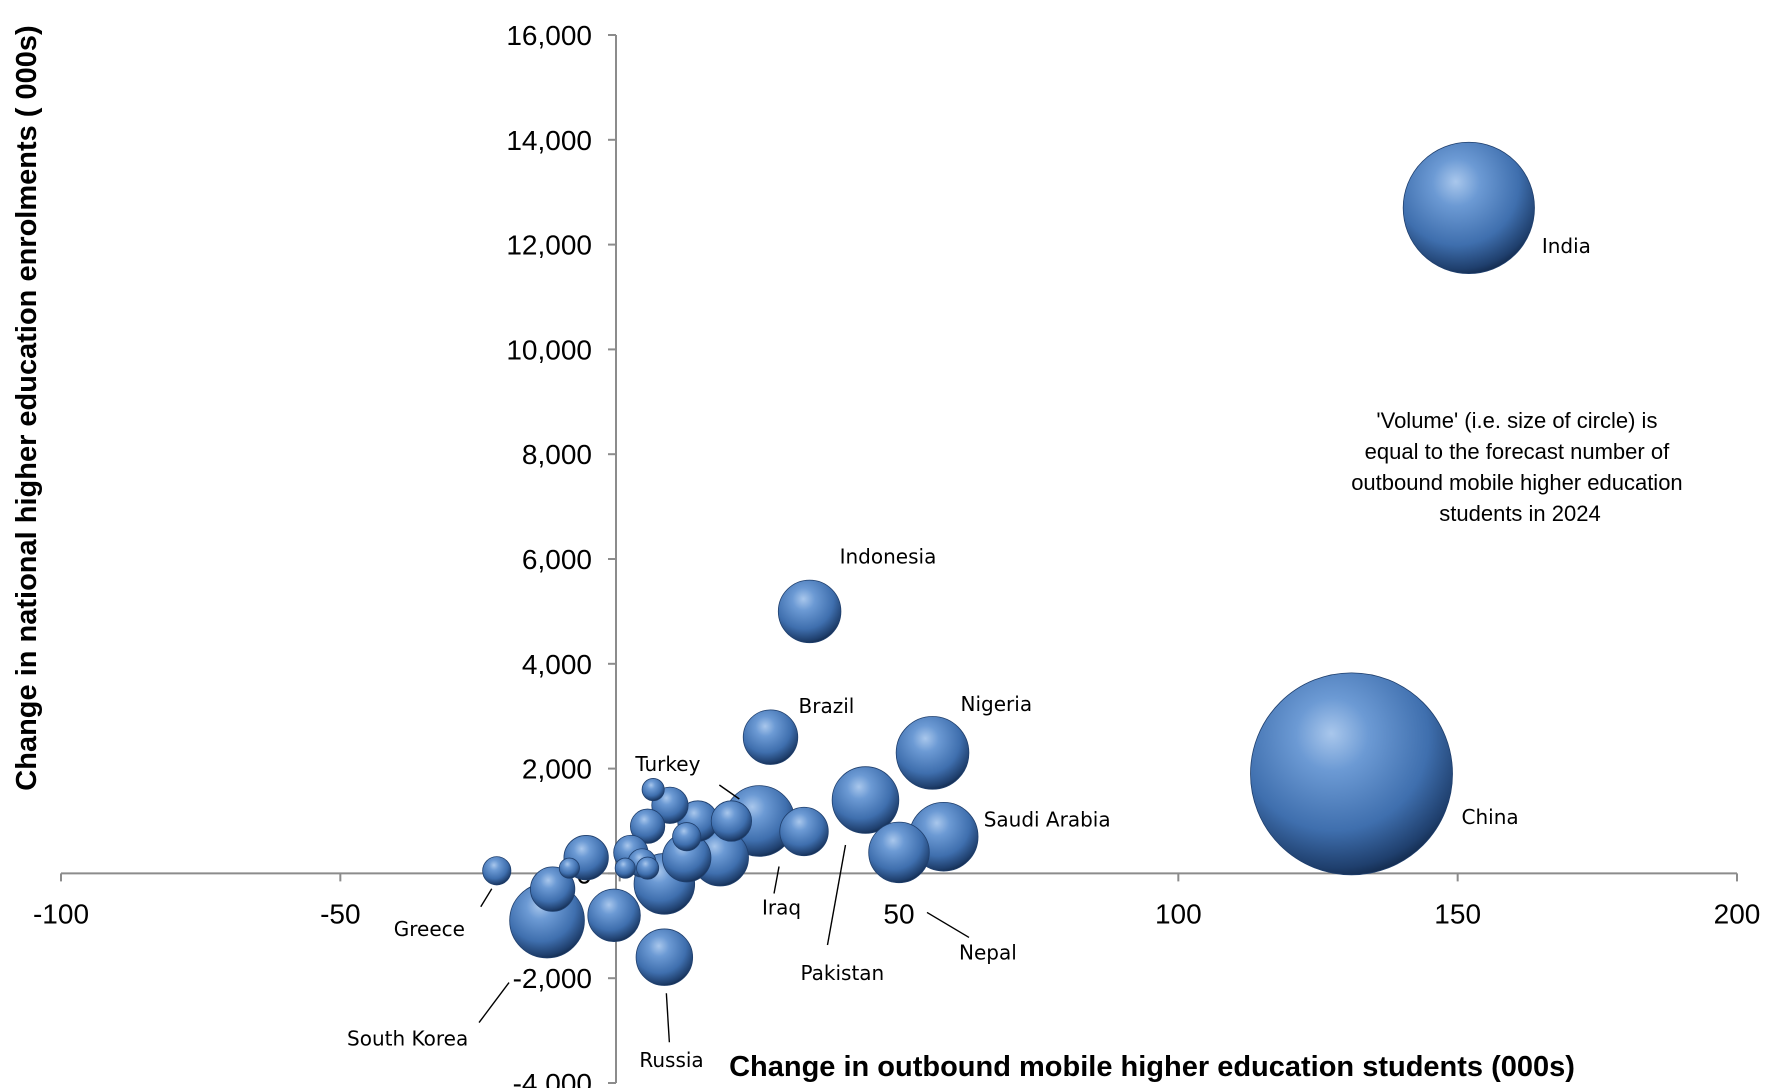 Image resolution: width=1768 pixels, height=1088 pixels. What do you see at coordinates (407, 1039) in the screenshot?
I see `label-south-korea: South Korea` at bounding box center [407, 1039].